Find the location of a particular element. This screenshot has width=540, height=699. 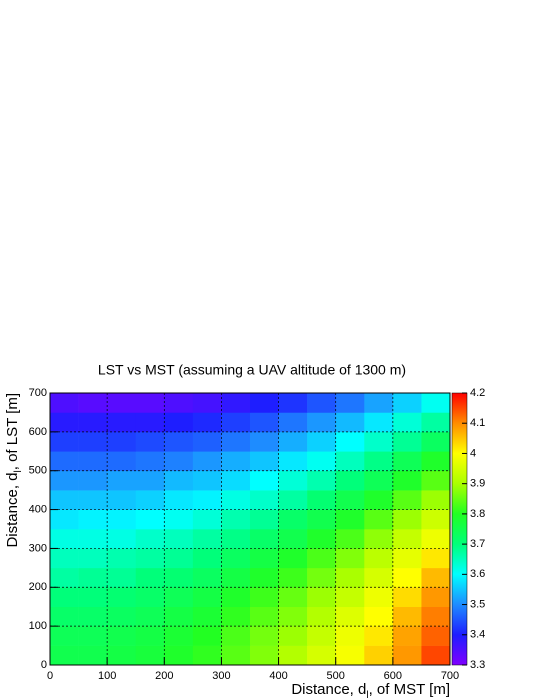

color-tick-label: 3.5 is located at coordinates (477, 604).